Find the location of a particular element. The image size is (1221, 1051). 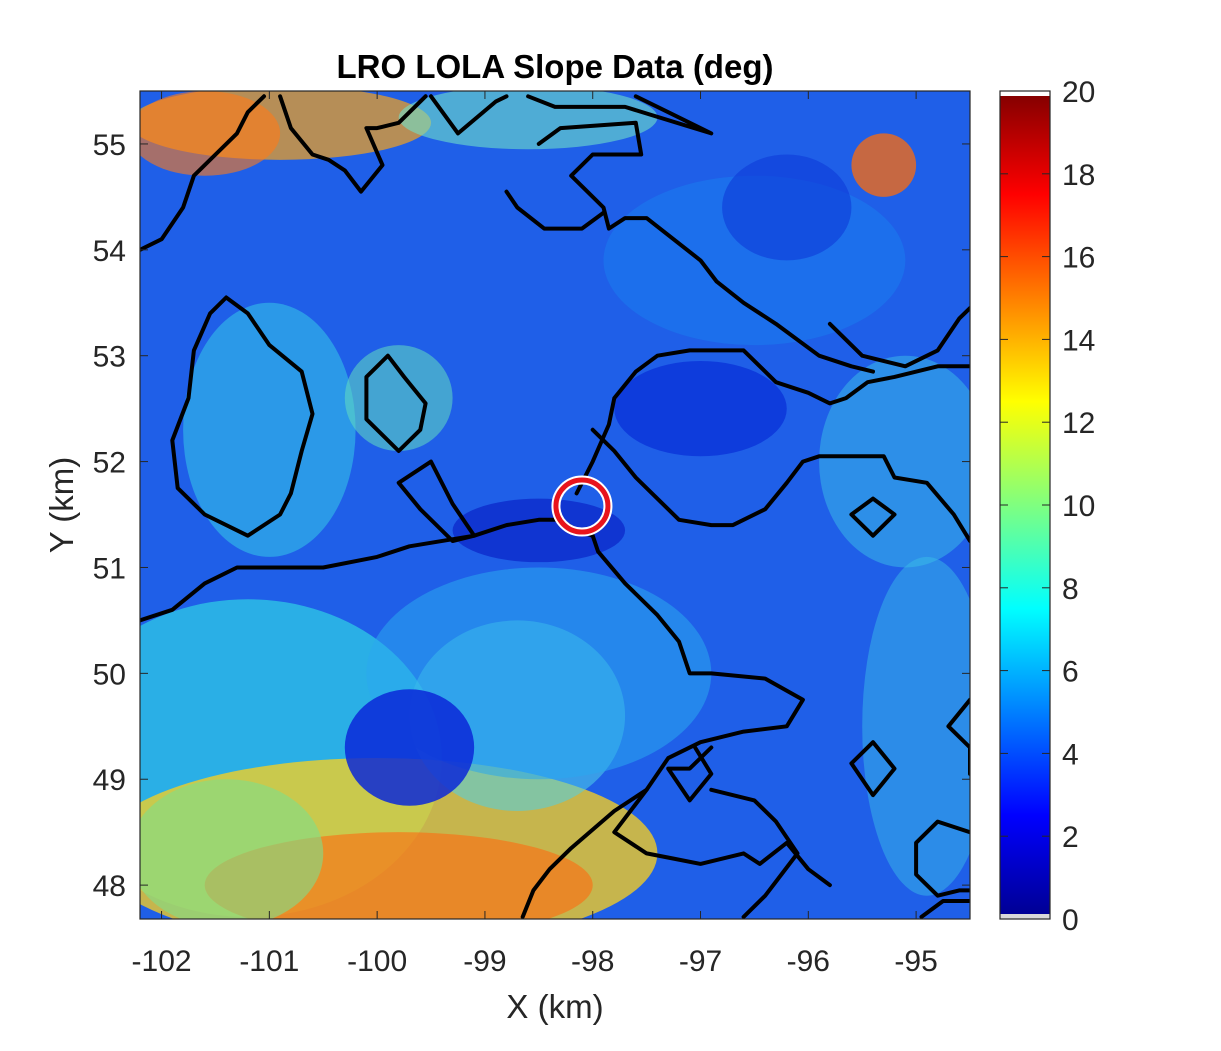

x-tick-label: -97 is located at coordinates (700, 961).